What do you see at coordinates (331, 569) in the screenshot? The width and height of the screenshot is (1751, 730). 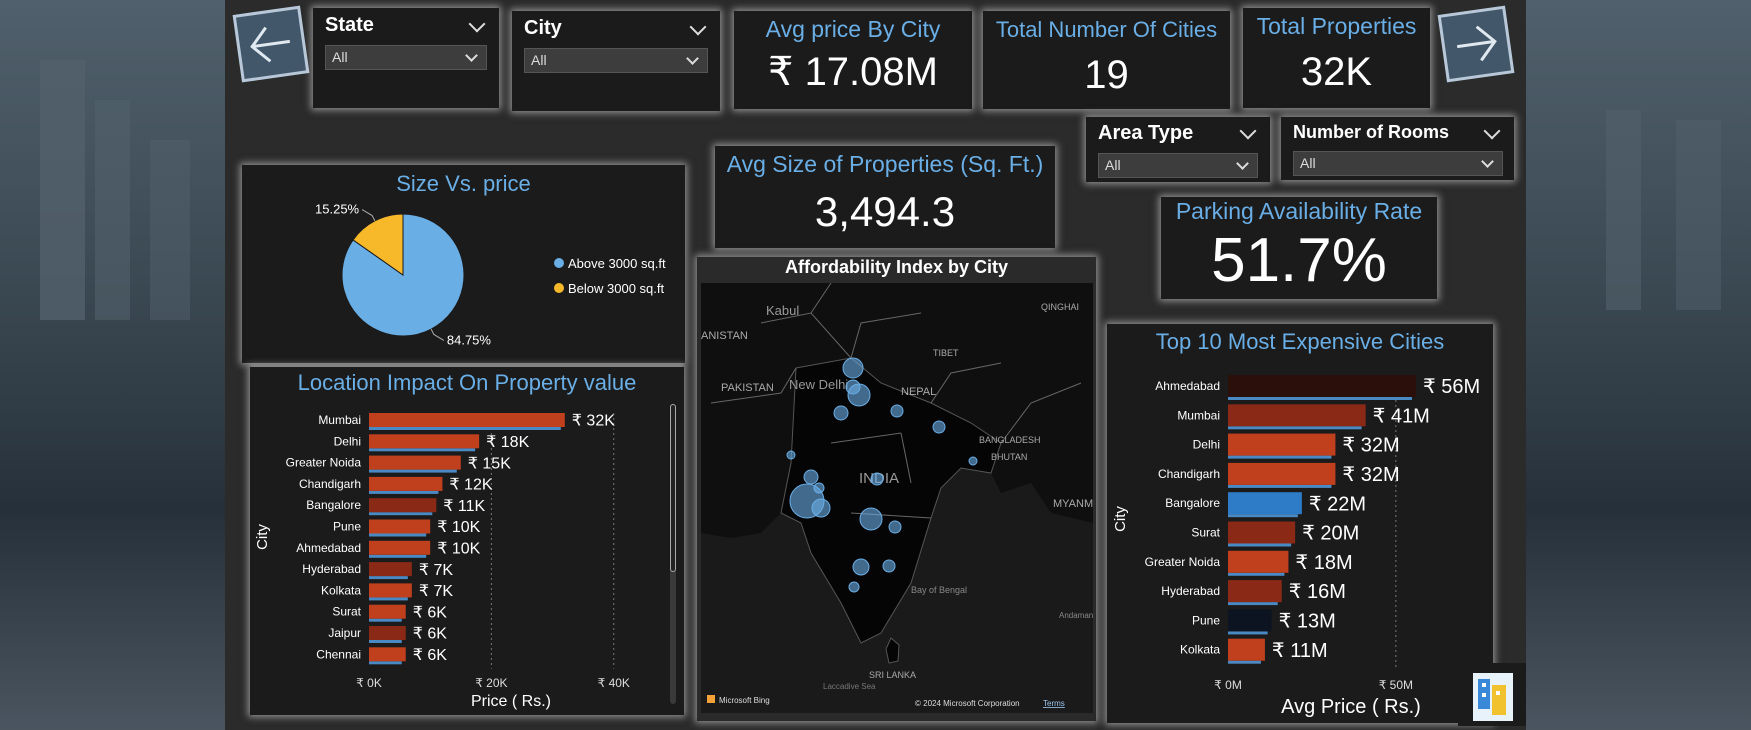 I see `category-label: Hyderabad` at bounding box center [331, 569].